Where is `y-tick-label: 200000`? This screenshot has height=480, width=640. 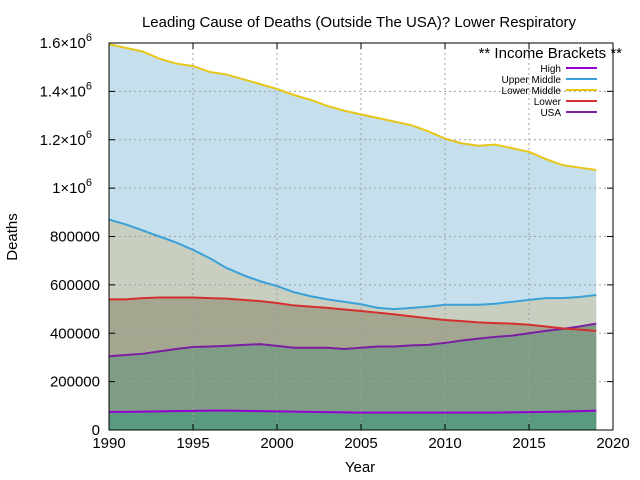 y-tick-label: 200000 is located at coordinates (75, 382).